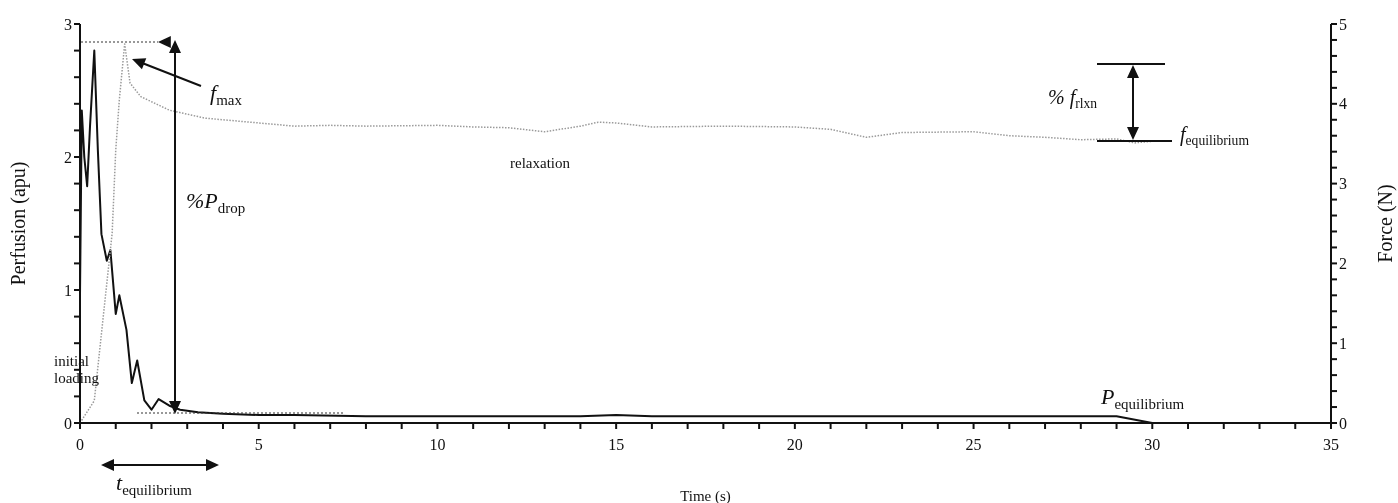 The height and width of the screenshot is (503, 1398). What do you see at coordinates (68, 157) in the screenshot?
I see `y-tick-label: 2` at bounding box center [68, 157].